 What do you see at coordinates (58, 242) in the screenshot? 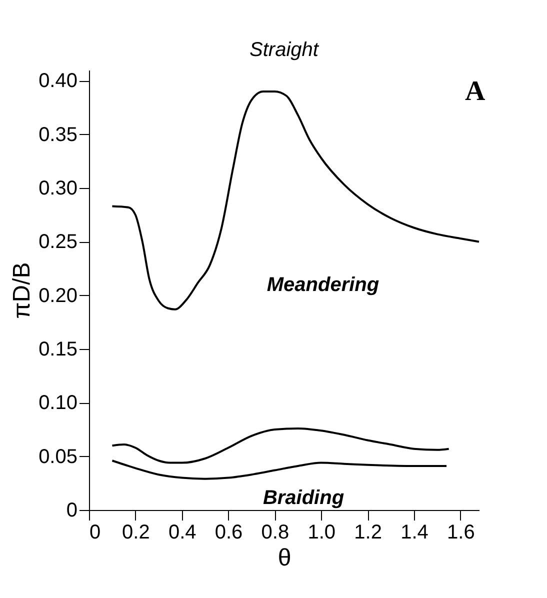
I see `y-tick-label: 0.25` at bounding box center [58, 242].